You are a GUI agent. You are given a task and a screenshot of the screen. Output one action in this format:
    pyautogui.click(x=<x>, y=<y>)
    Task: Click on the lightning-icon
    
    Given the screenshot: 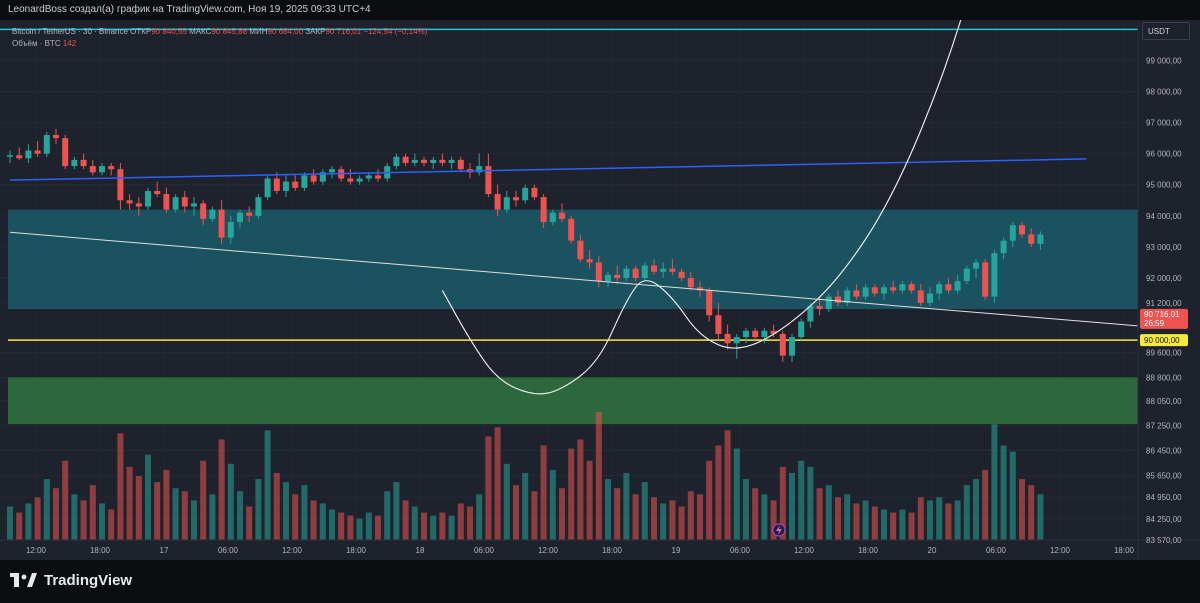 What is the action you would take?
    pyautogui.click(x=779, y=530)
    